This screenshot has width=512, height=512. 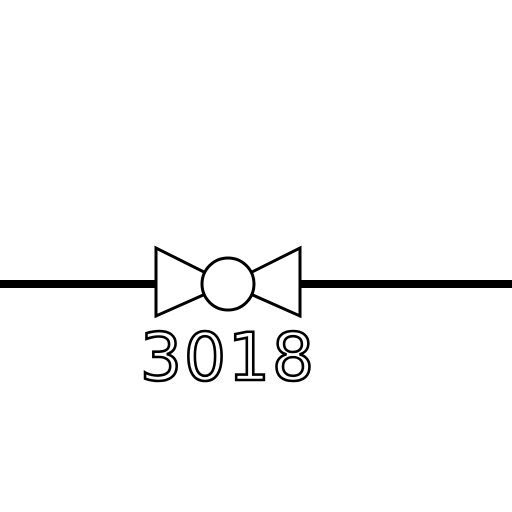 I want to click on ball-valve-symbol, so click(x=228, y=282).